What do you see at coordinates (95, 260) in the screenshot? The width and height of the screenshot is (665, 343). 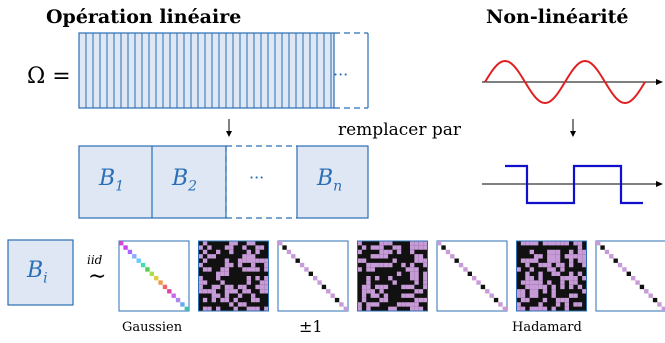 I see `iid-label: iid` at bounding box center [95, 260].